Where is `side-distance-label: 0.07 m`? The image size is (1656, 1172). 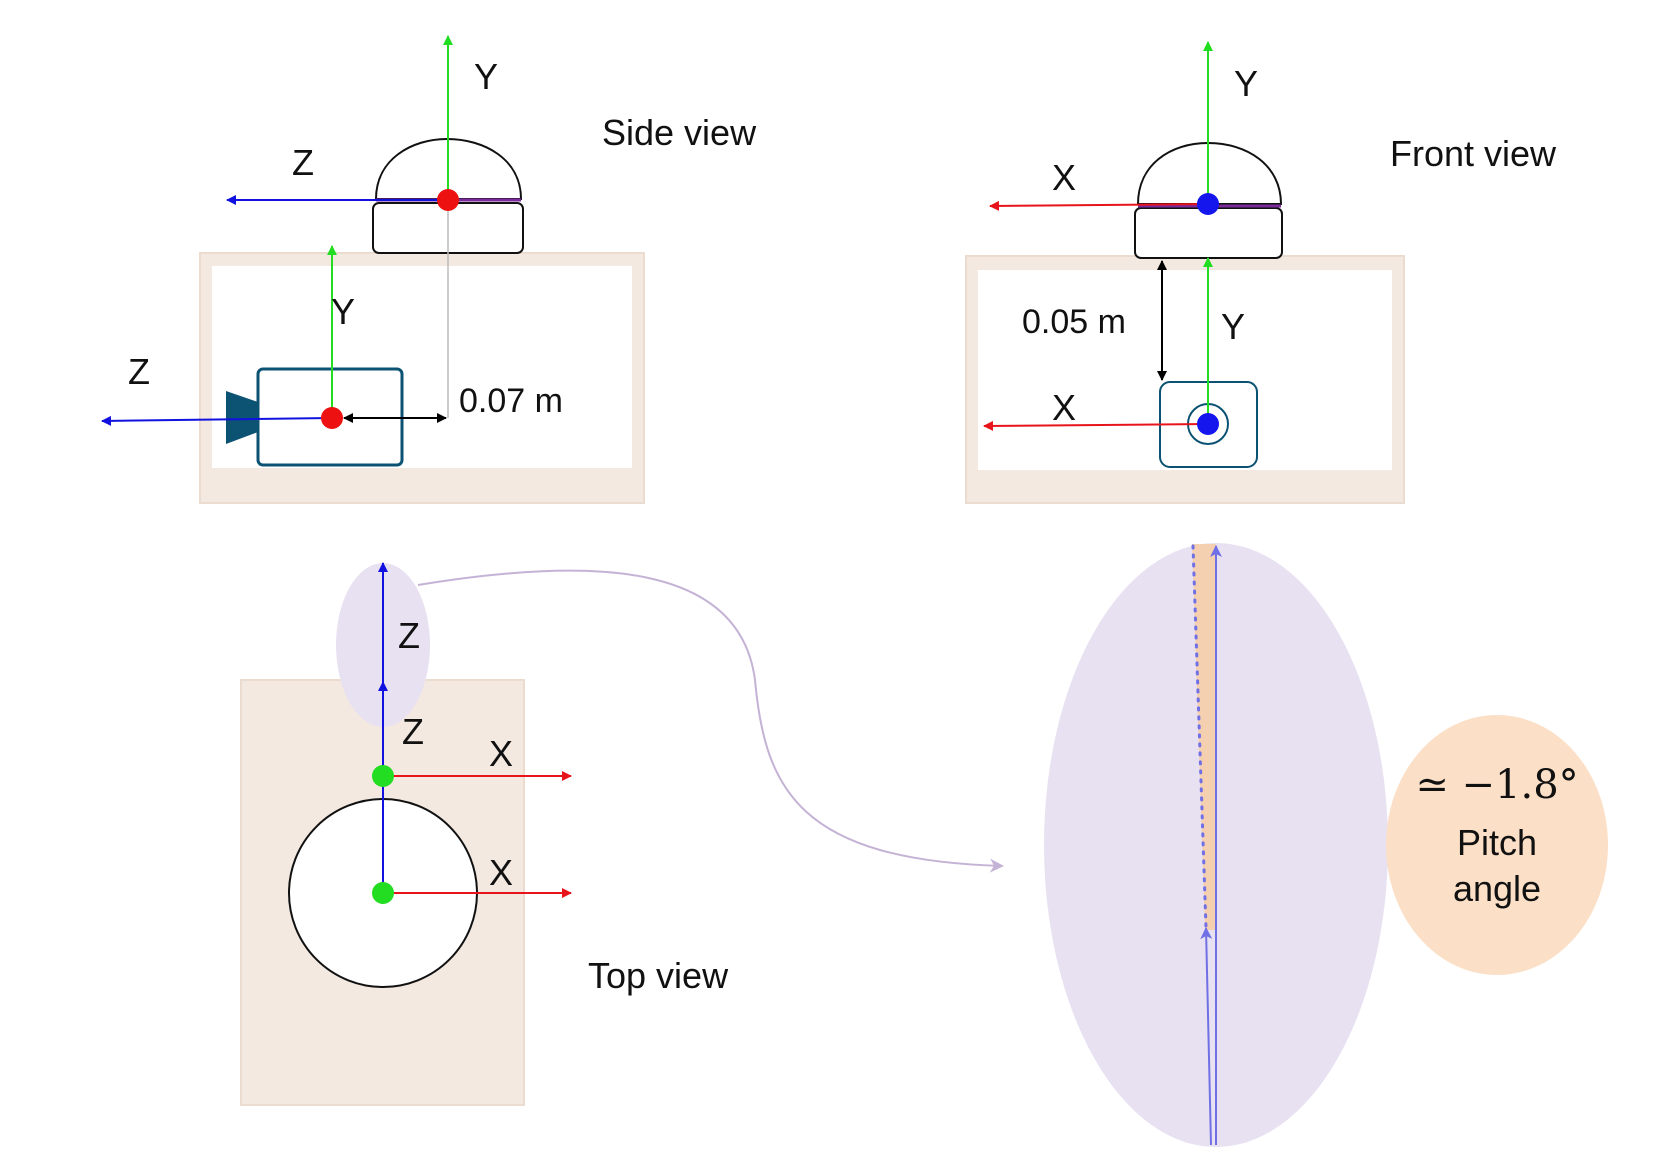 side-distance-label: 0.07 m is located at coordinates (511, 401).